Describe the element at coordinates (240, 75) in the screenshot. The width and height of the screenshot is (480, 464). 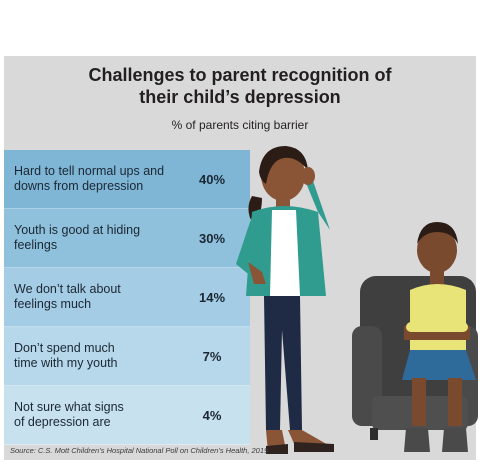
I see `chart-title-line-1: Challenges to parent recognition of` at that location.